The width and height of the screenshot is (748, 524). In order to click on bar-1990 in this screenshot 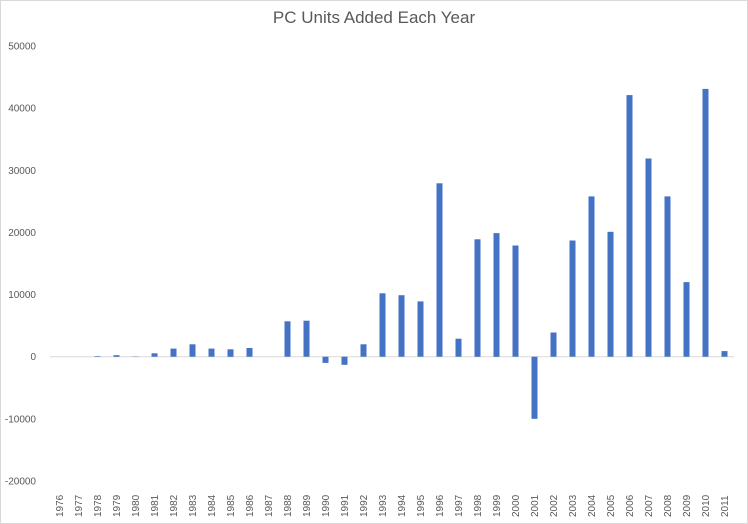, I will do `click(325, 359)`.